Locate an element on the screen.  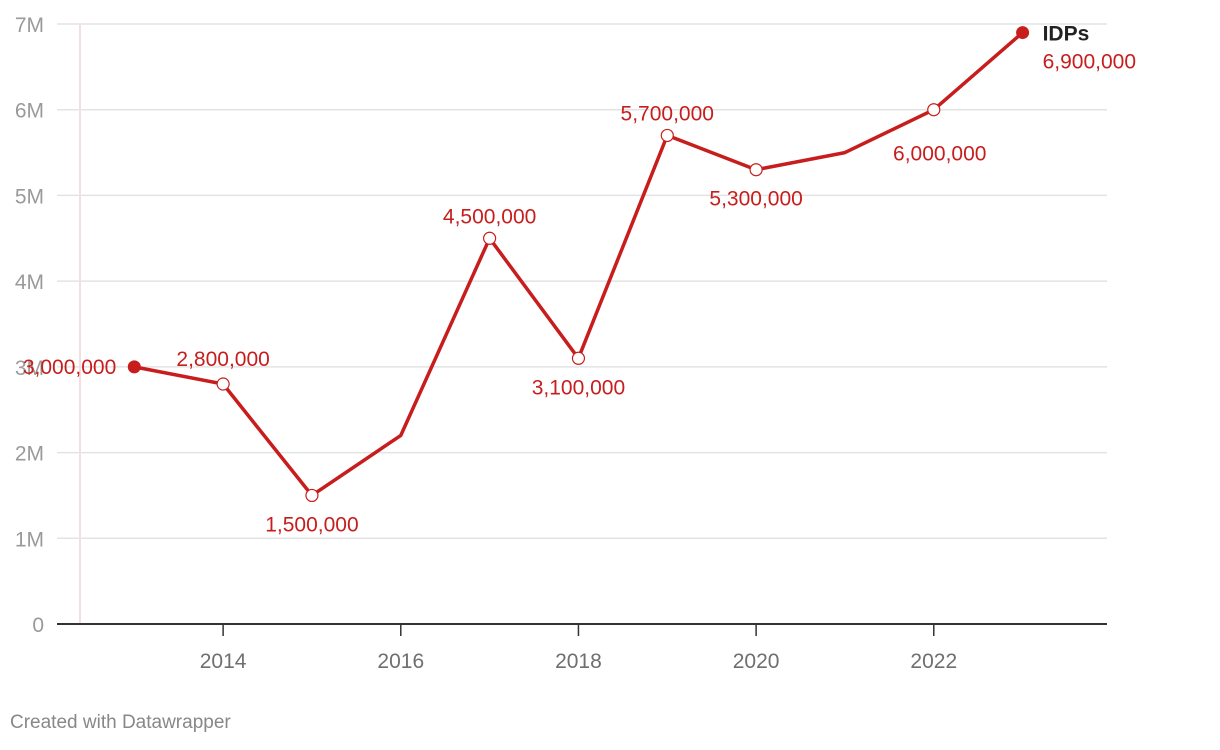
series-name-label: IDPs is located at coordinates (1066, 34).